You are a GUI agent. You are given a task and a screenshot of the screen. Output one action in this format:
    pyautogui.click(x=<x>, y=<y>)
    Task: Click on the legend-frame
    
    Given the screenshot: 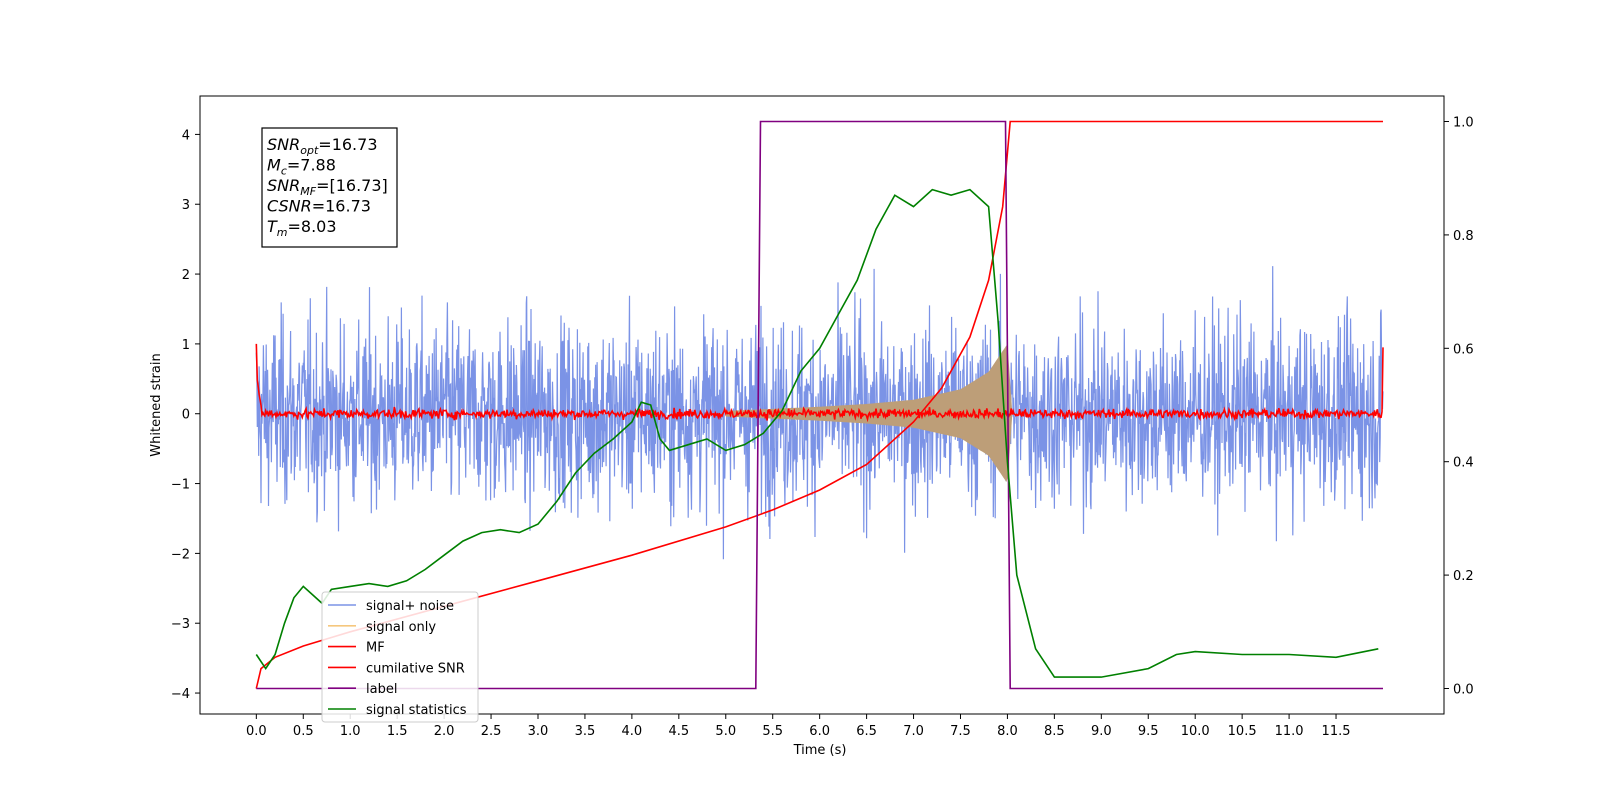 What is the action you would take?
    pyautogui.click(x=400, y=657)
    